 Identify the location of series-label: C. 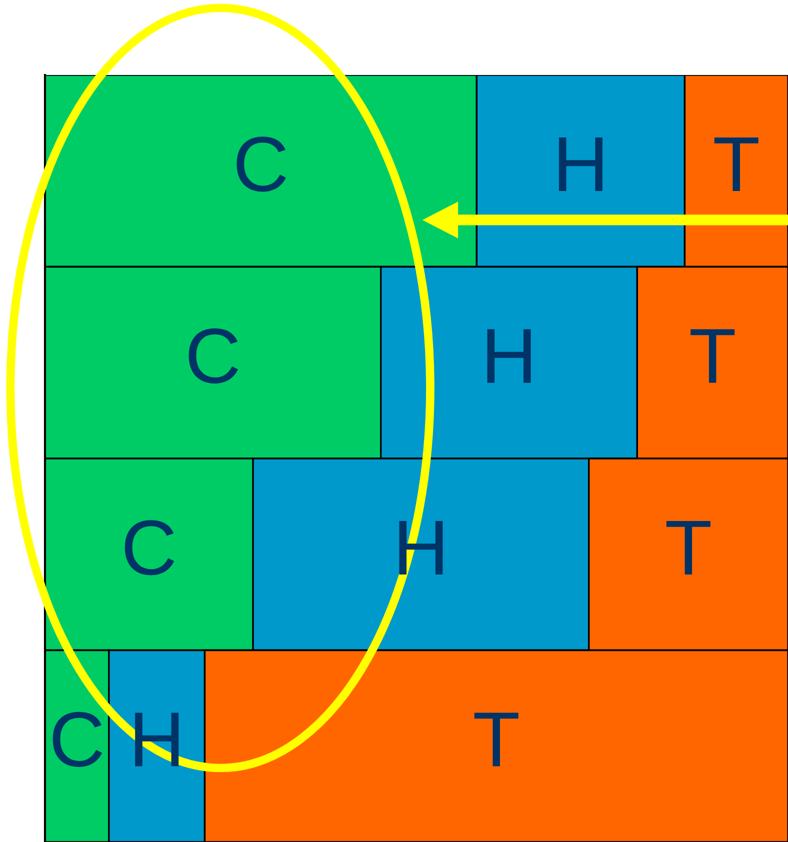
(77, 740).